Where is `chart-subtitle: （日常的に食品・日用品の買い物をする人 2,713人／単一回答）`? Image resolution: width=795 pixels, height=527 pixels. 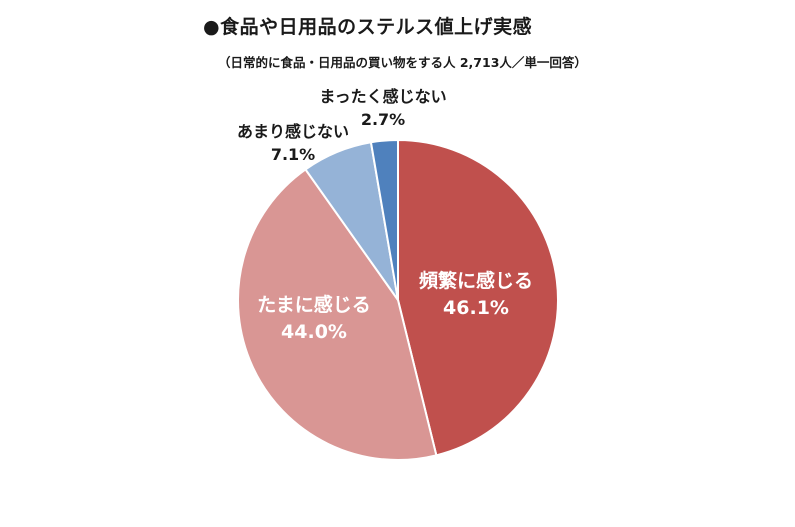 chart-subtitle: （日常的に食品・日用品の買い物をする人 2,713人／単一回答） is located at coordinates (402, 62).